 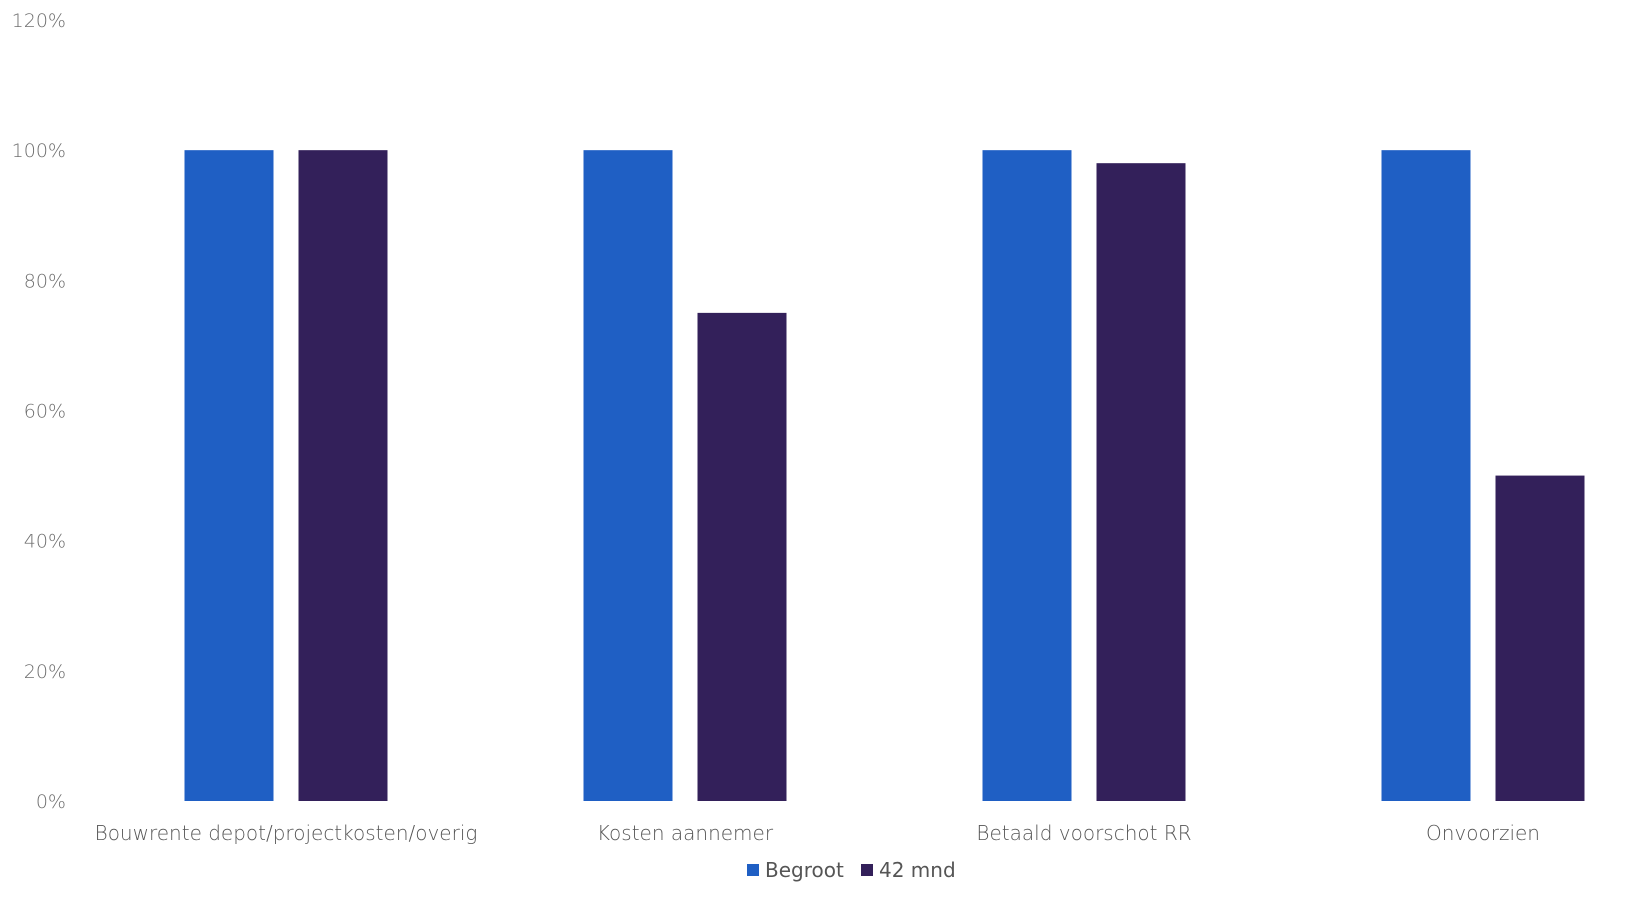 What do you see at coordinates (742, 556) in the screenshot?
I see `bar-42-mnd-kosten-aannemer` at bounding box center [742, 556].